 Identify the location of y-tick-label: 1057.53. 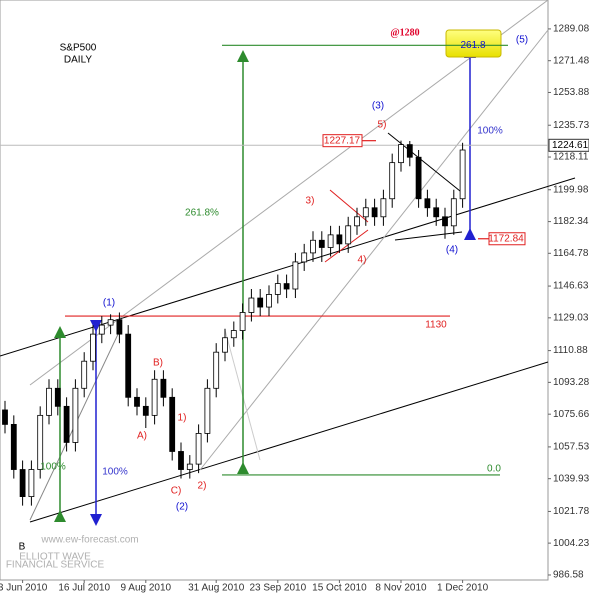
(571, 447).